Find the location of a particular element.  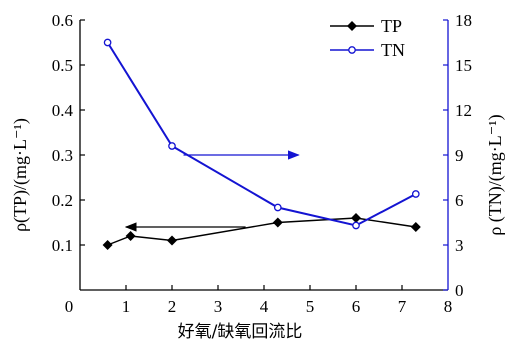

y-left-tick-label: 0.4 is located at coordinates (63, 110).